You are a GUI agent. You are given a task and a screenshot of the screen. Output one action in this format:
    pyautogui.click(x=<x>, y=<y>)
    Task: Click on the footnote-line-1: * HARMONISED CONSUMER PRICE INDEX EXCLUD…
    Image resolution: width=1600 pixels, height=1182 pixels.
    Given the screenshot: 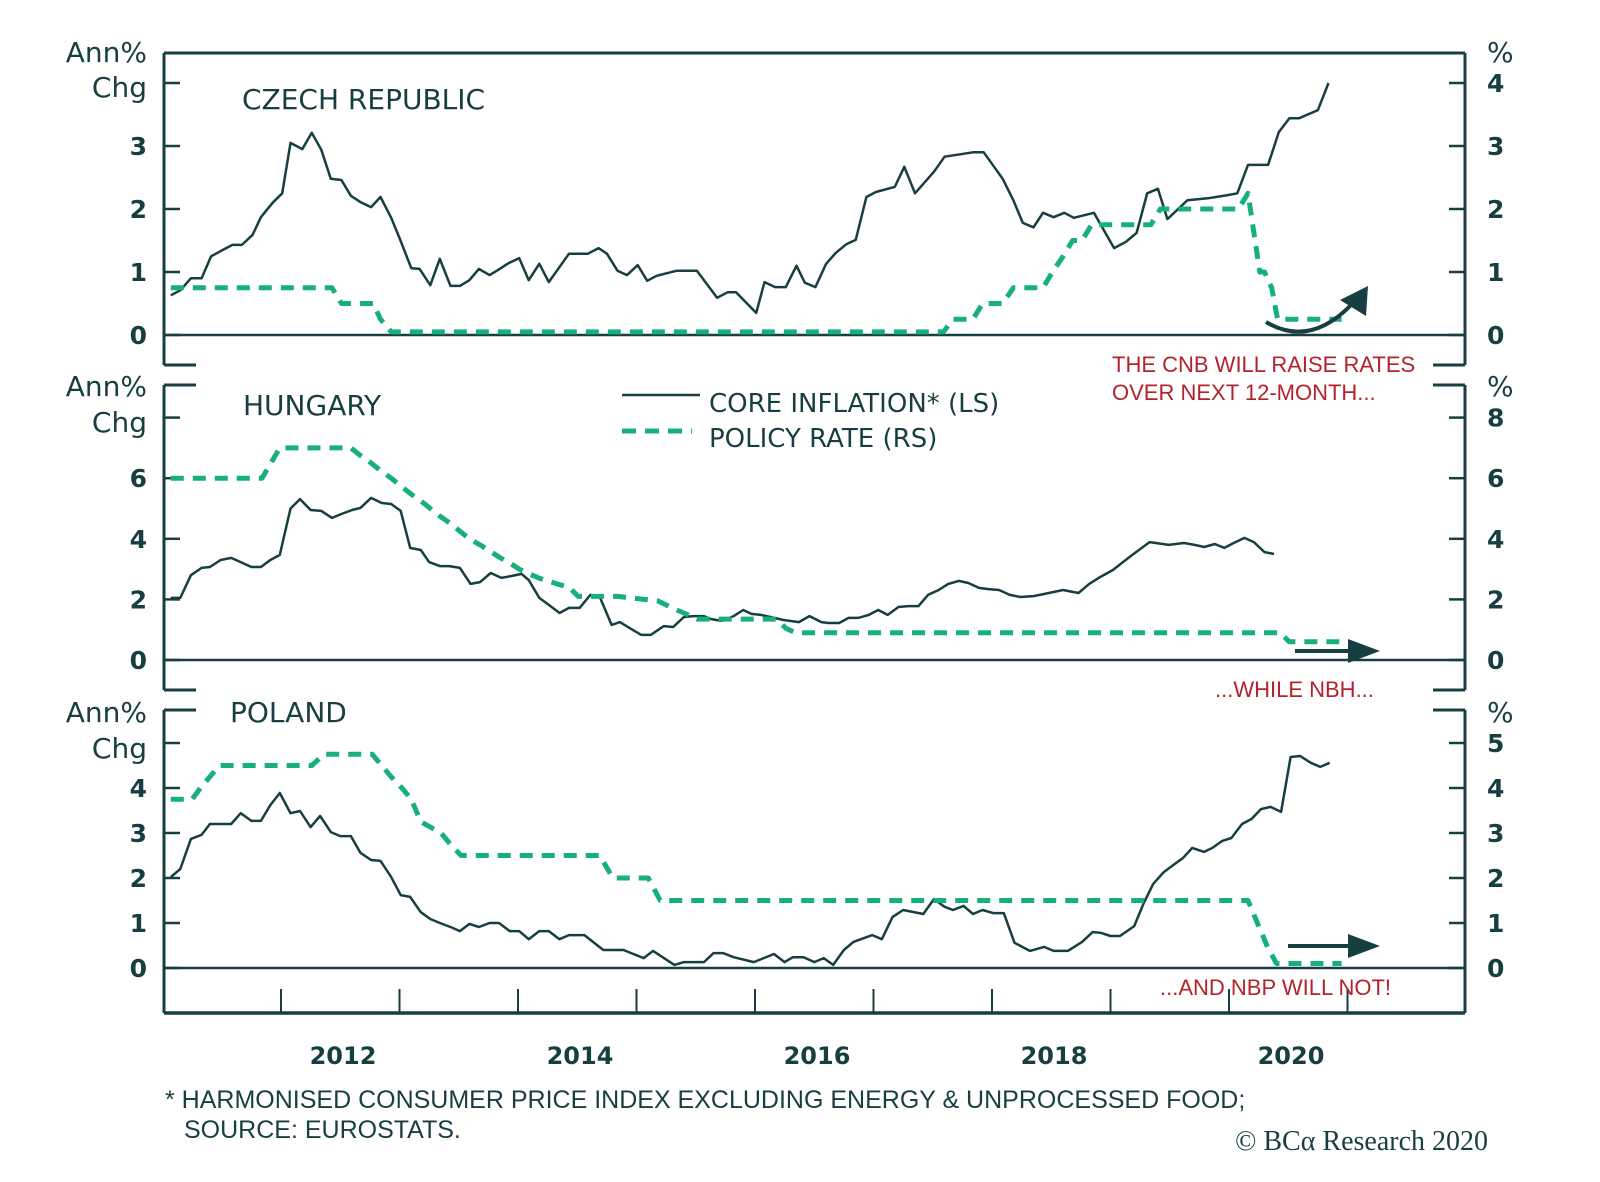 What is the action you would take?
    pyautogui.click(x=705, y=1100)
    